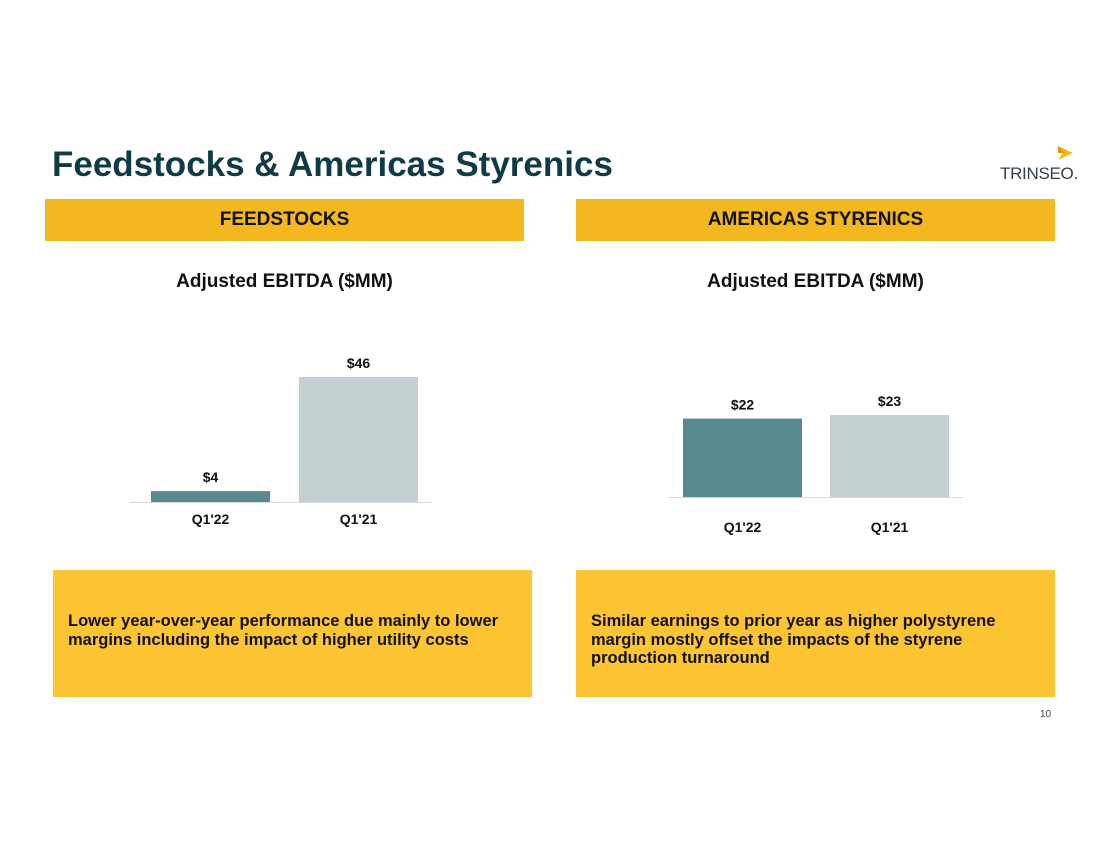 Image resolution: width=1100 pixels, height=849 pixels. I want to click on americas-styrenics-banner: AMERICAS STYRENICS, so click(815, 220).